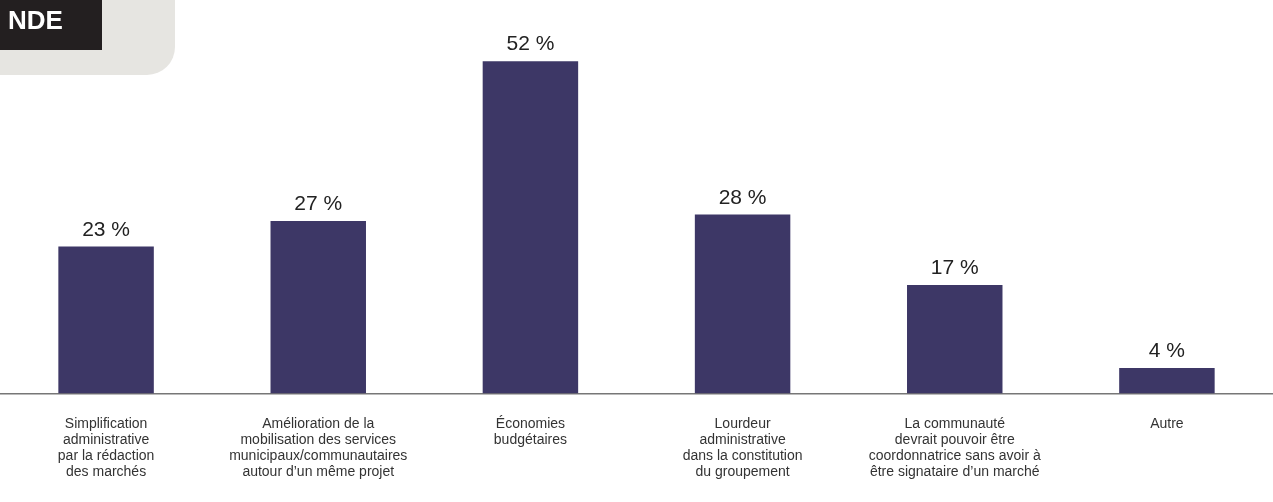 This screenshot has width=1273, height=502. I want to click on data-label: 23 %, so click(106, 228).